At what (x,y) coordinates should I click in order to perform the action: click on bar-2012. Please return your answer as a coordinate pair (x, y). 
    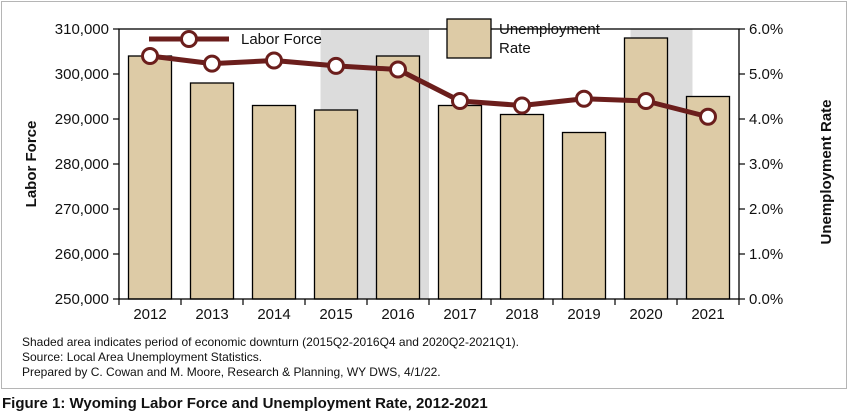
    Looking at the image, I should click on (150, 177).